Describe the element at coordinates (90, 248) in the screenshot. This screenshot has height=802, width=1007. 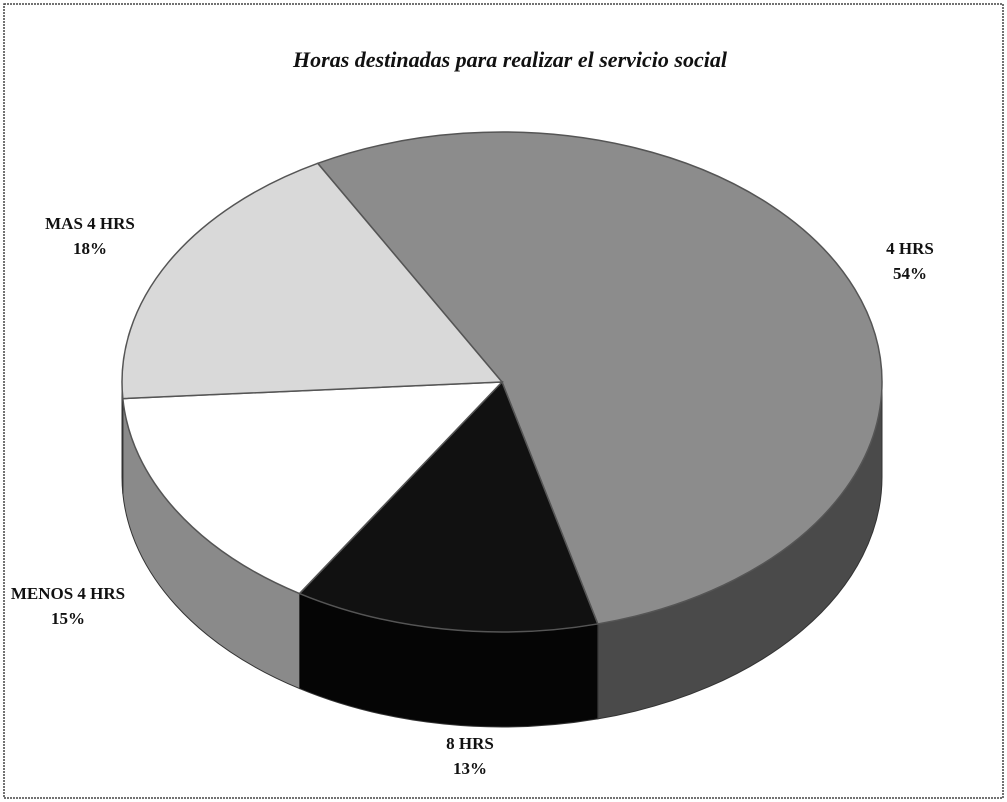
I see `slice-value-label: 18%` at that location.